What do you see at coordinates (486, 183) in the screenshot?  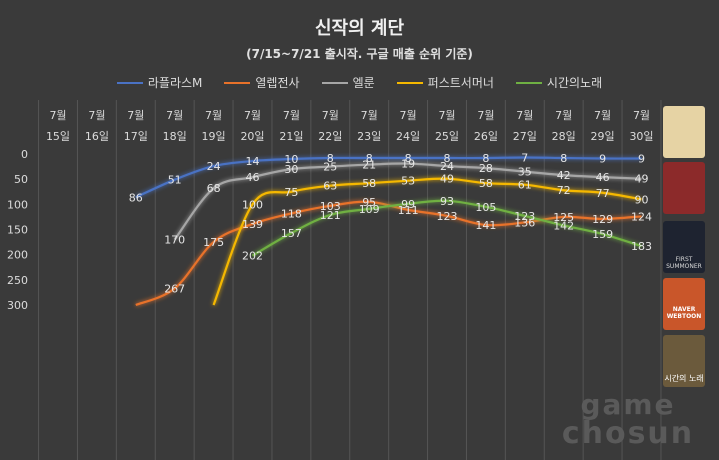 I see `data-label: 58` at bounding box center [486, 183].